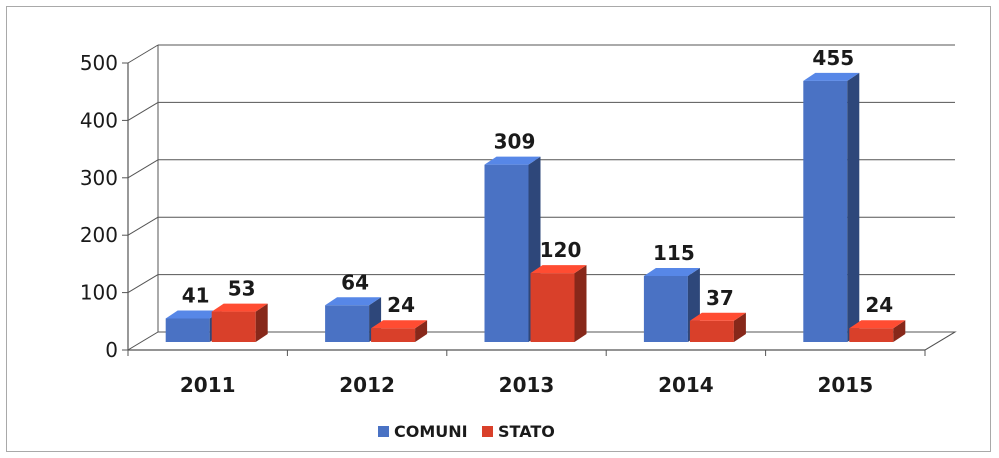  Describe the element at coordinates (674, 253) in the screenshot. I see `data-label-comuni-2014: 115` at that location.